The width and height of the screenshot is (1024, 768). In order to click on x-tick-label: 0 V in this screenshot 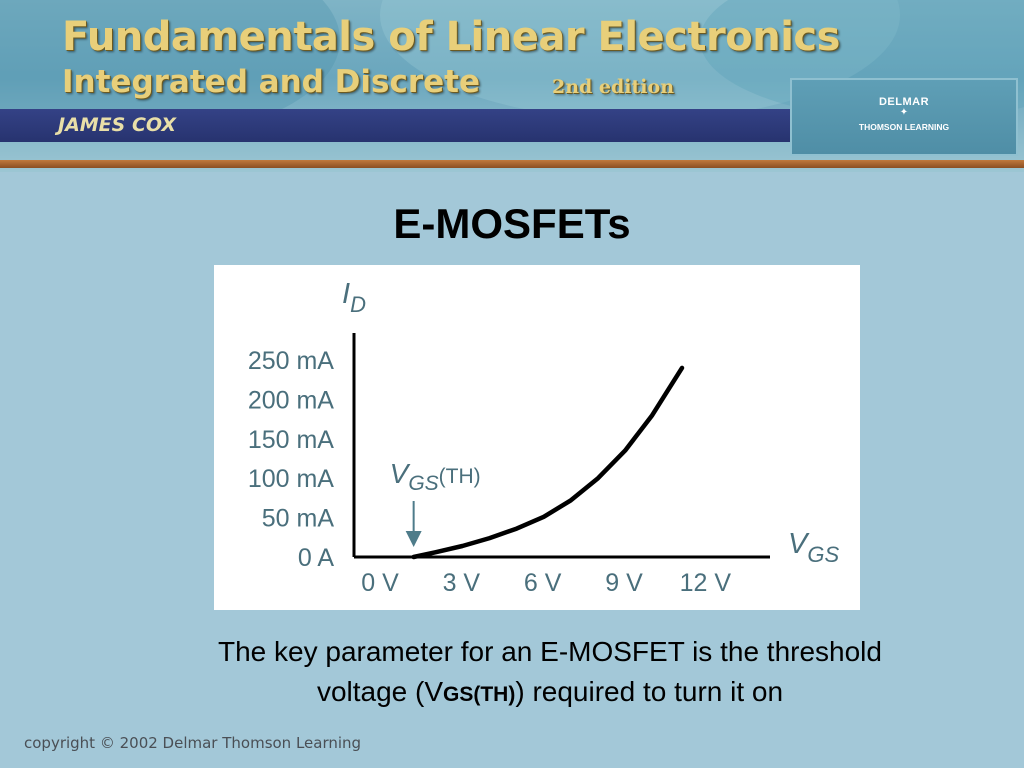, I will do `click(380, 583)`.